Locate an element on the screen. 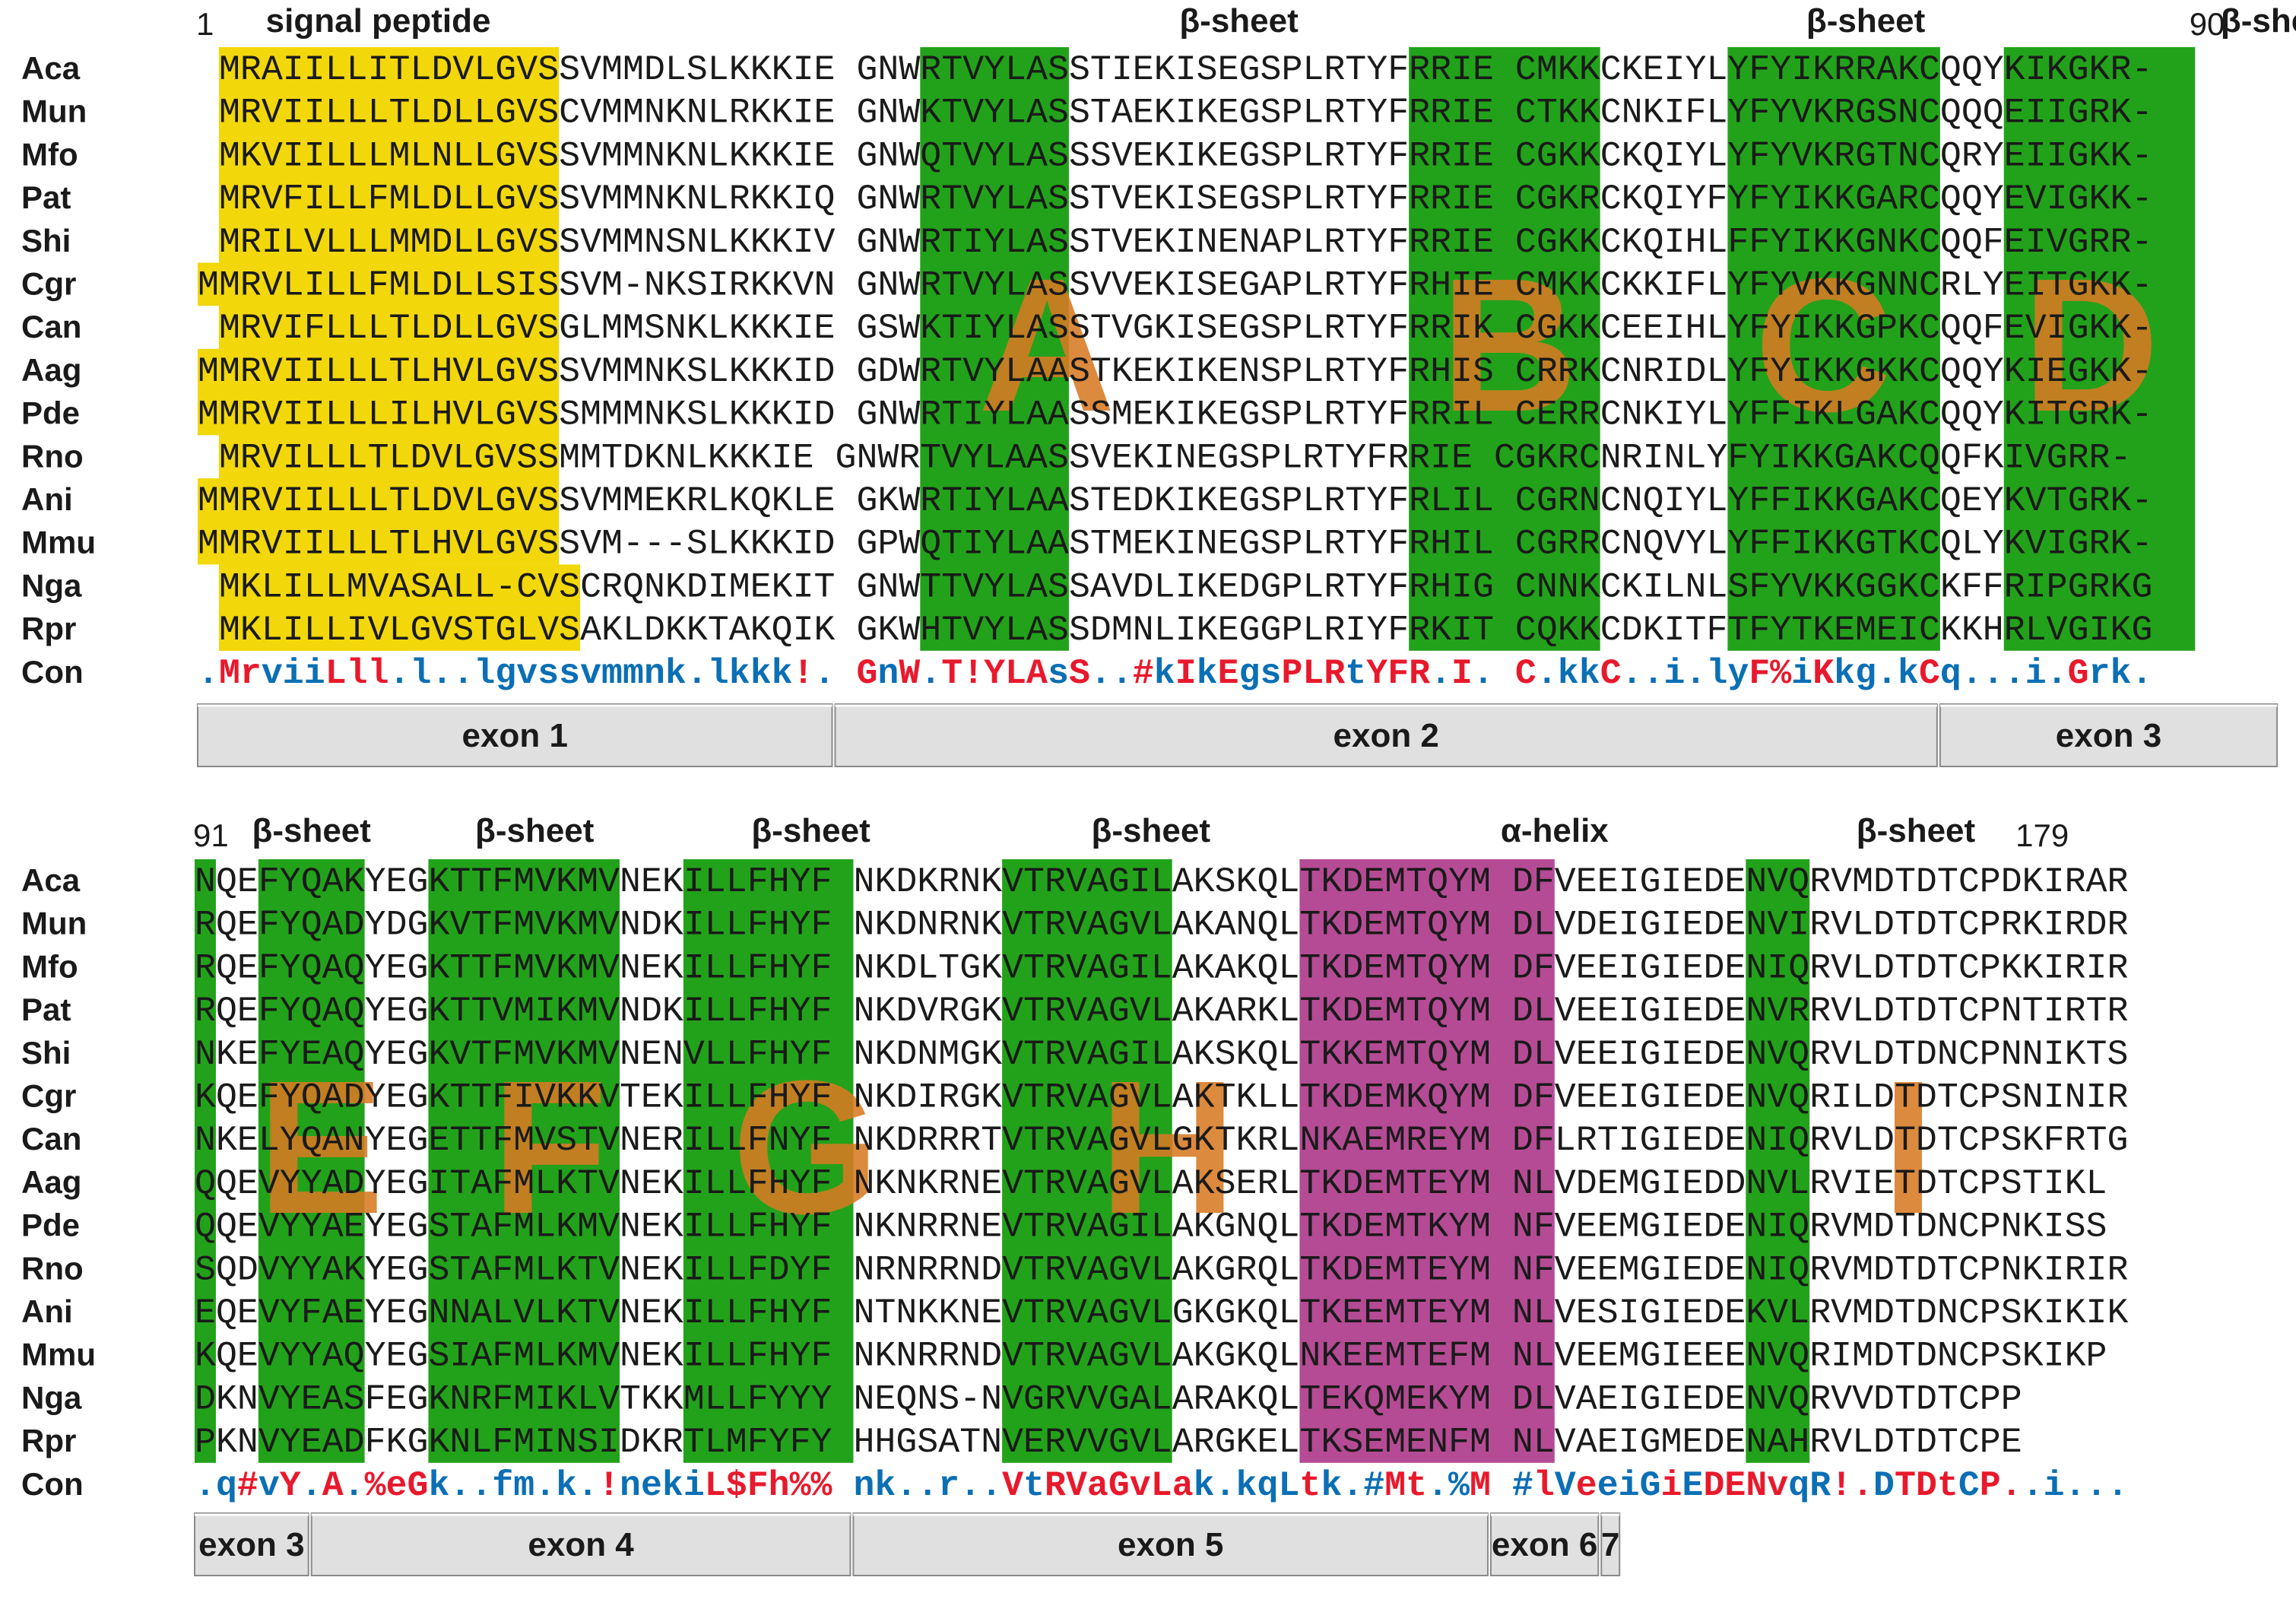 The height and width of the screenshot is (1609, 2296). exon-bar: exon 4 is located at coordinates (580, 1544).